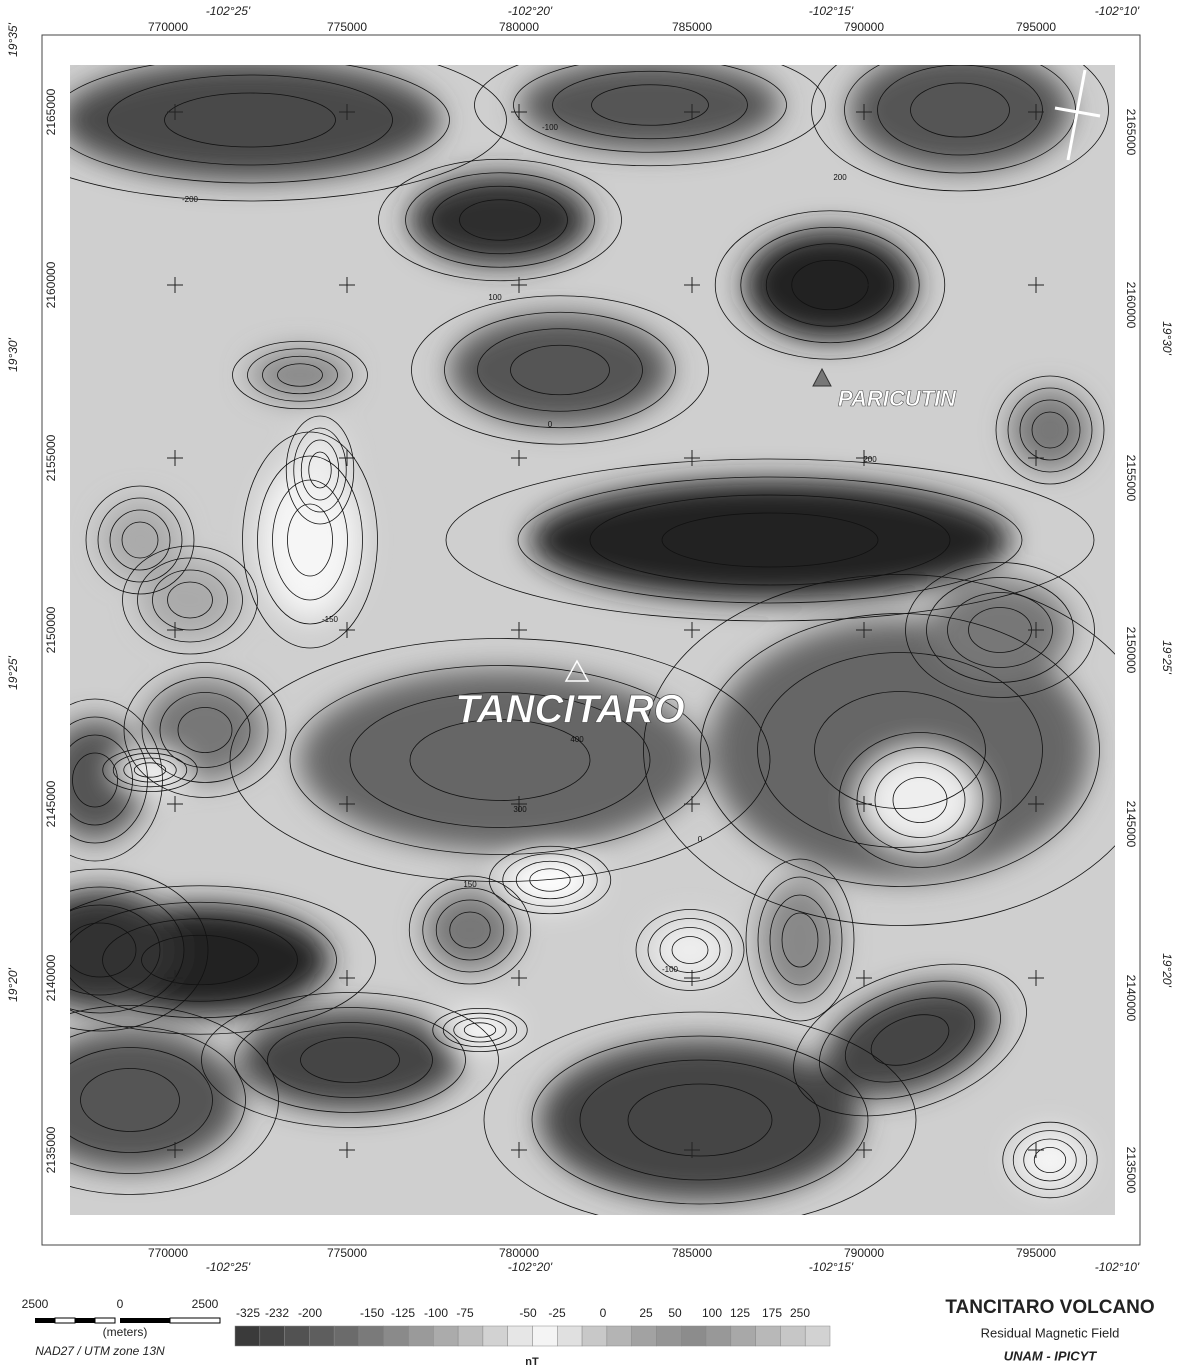 The width and height of the screenshot is (1180, 1370). Describe the element at coordinates (1117, 11) in the screenshot. I see `lon-label: -102°10'` at that location.